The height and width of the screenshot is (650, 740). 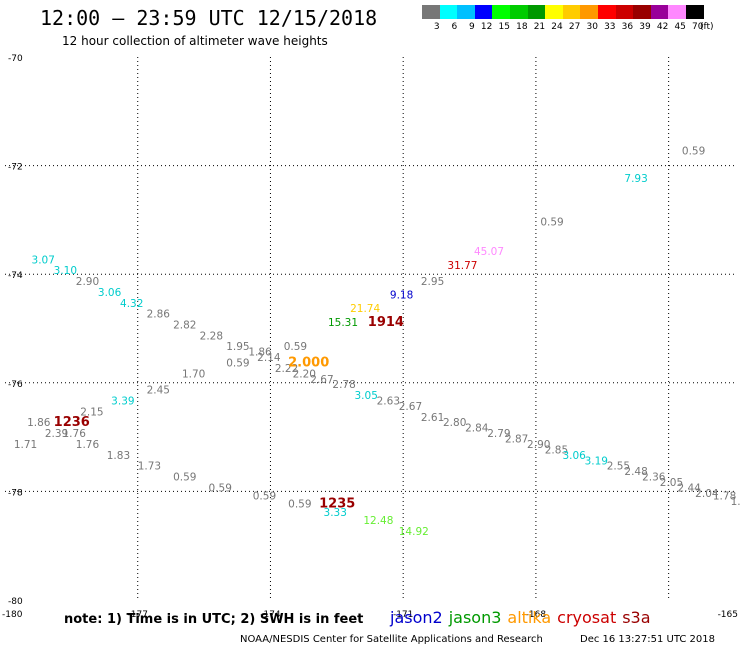 I want to click on latitude-tick-label: -72, so click(x=15, y=168).